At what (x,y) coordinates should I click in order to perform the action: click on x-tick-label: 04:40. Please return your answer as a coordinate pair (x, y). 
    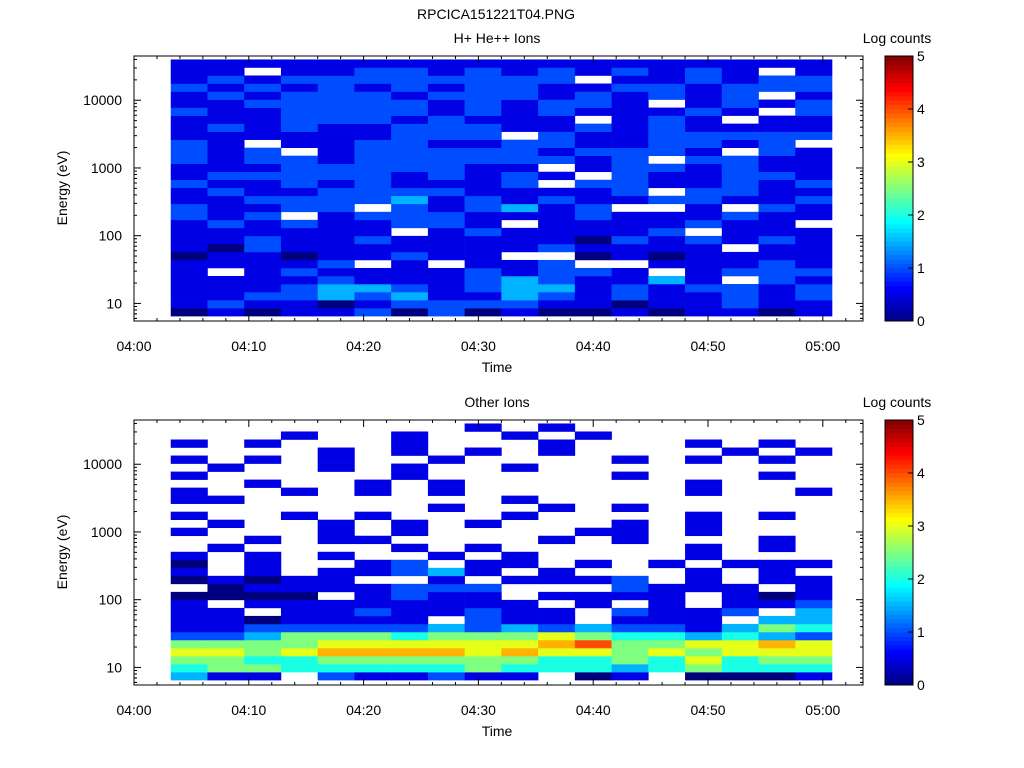
    Looking at the image, I should click on (593, 710).